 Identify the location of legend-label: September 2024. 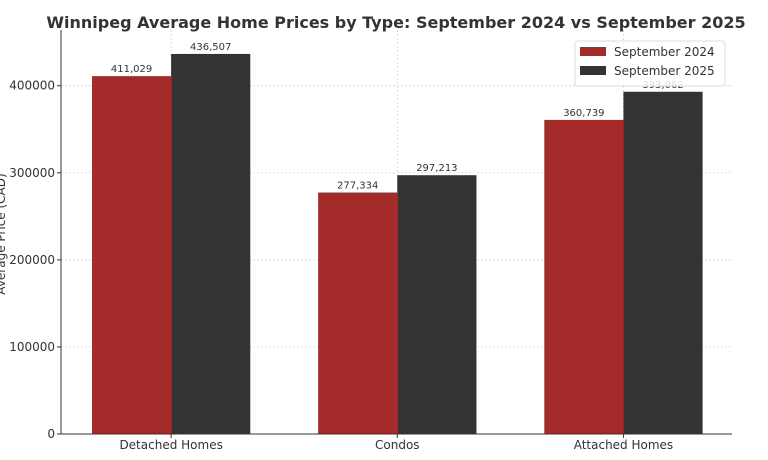
(664, 52).